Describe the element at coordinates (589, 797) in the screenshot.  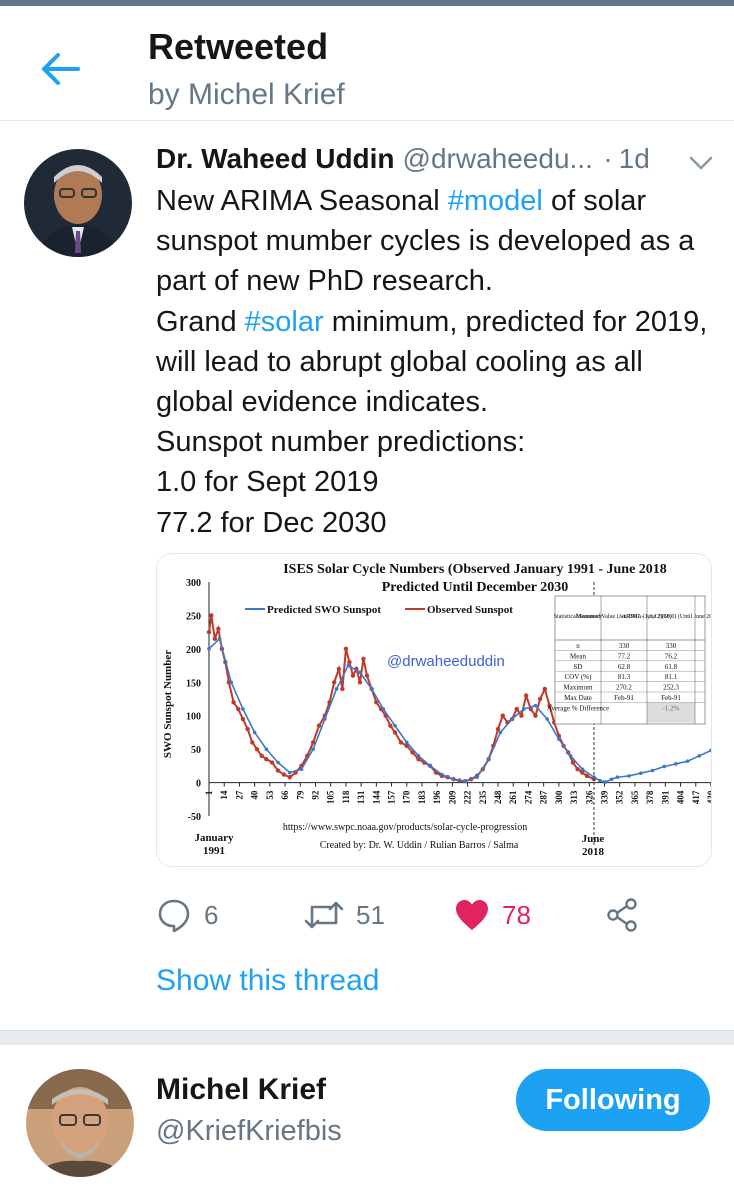
I see `x-tick-label: 326` at that location.